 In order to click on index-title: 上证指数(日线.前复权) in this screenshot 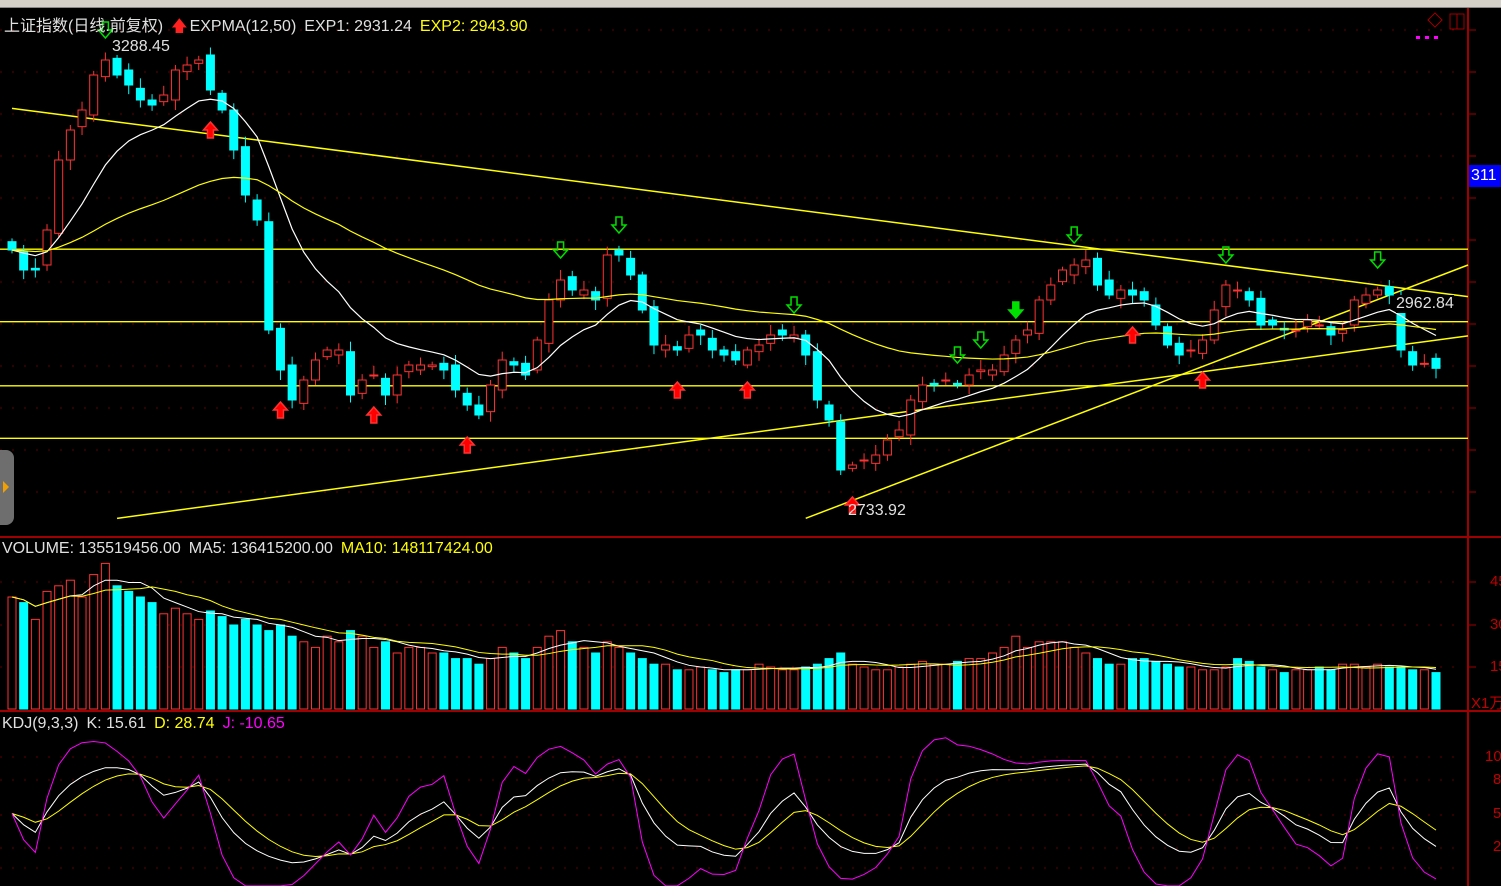, I will do `click(84, 26)`.